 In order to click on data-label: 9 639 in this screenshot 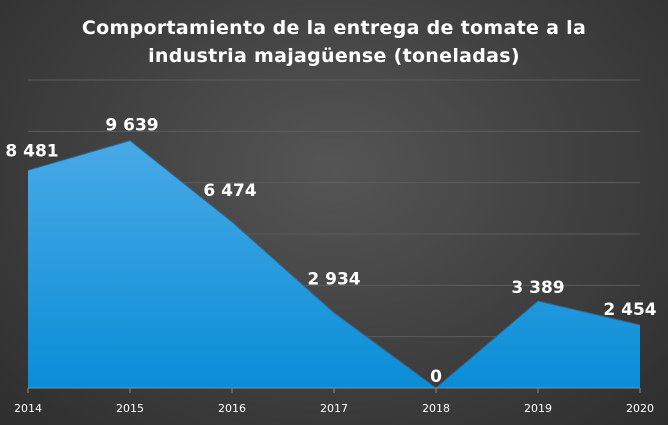, I will do `click(131, 126)`.